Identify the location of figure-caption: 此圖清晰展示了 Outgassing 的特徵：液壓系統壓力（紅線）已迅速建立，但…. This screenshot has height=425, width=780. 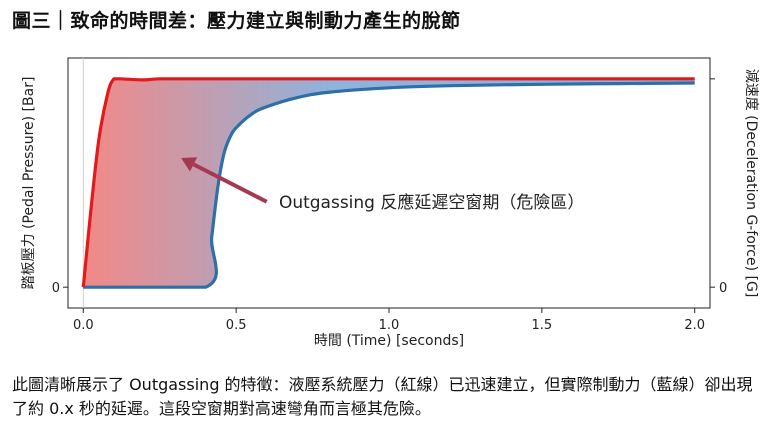
(382, 396).